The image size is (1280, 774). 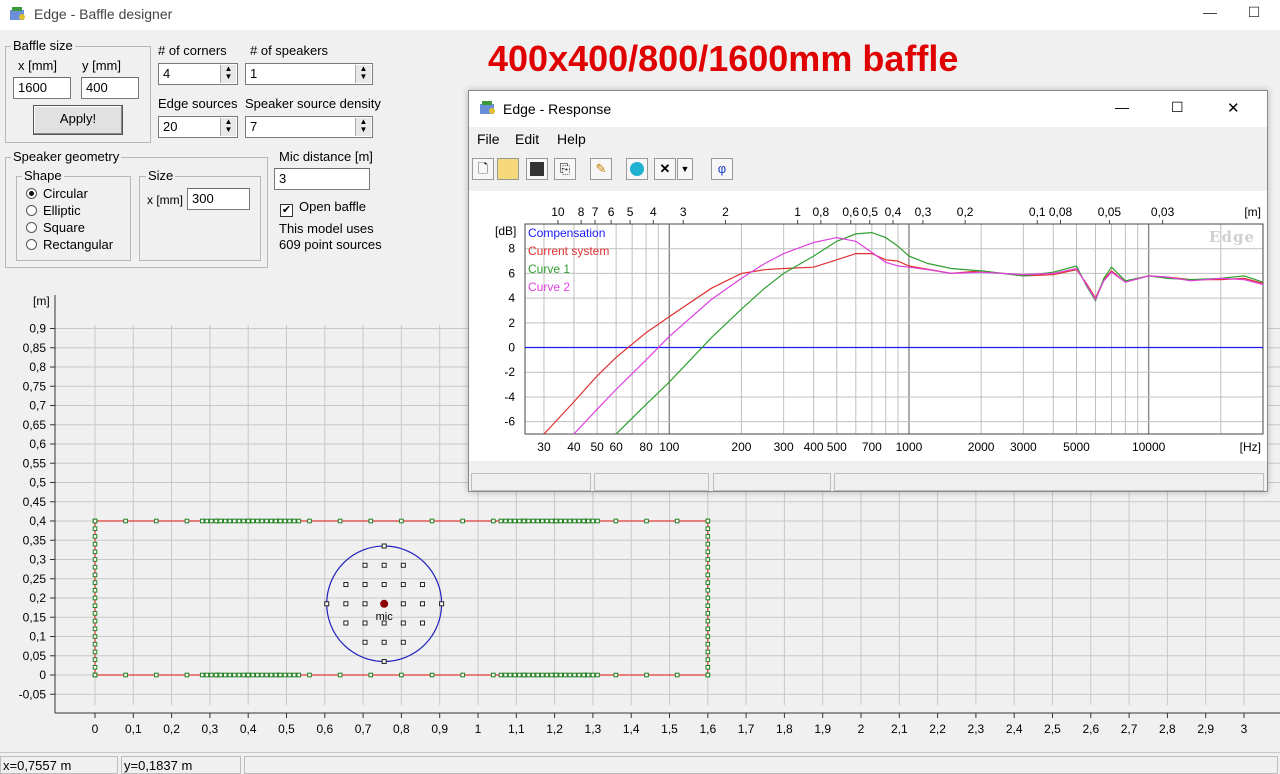 I want to click on y-tick-label: 6, so click(x=511, y=273).